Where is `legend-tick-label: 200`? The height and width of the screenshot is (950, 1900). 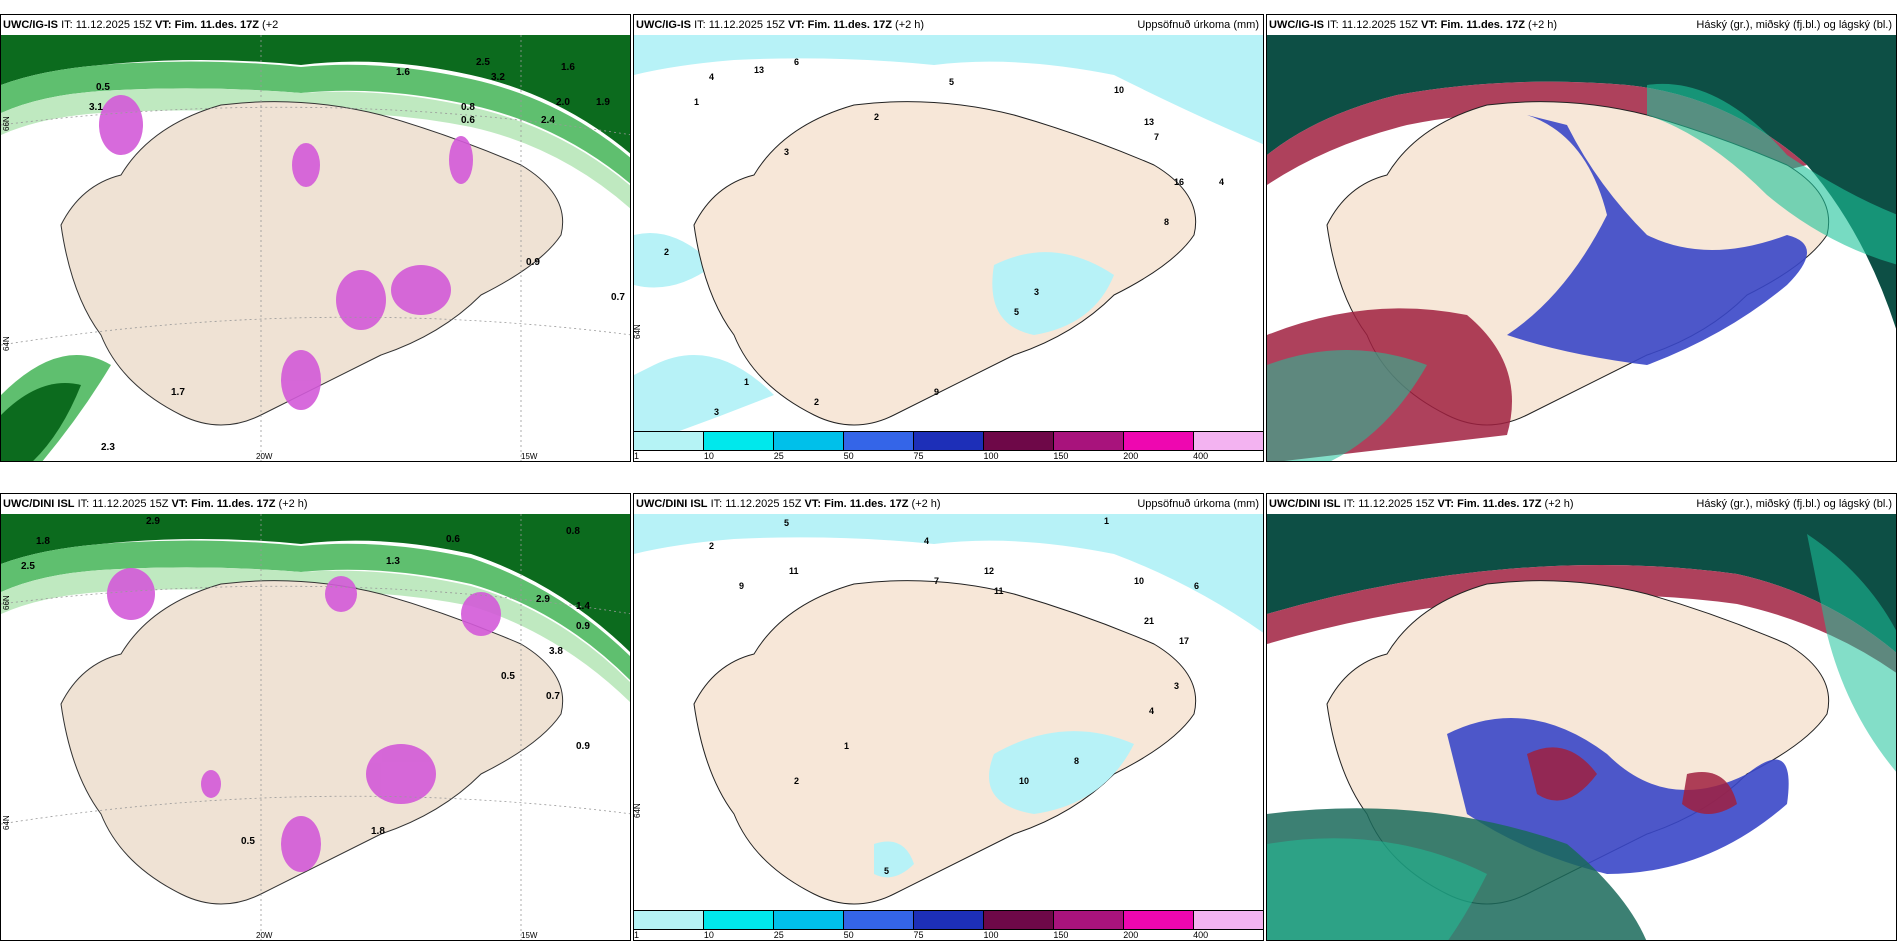
legend-tick-label: 200 is located at coordinates (1131, 456).